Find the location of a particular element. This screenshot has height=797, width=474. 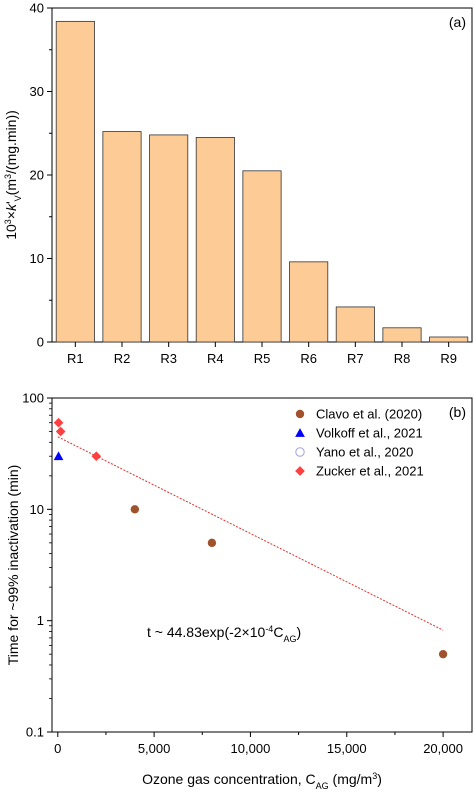

annot-mid: C is located at coordinates (278, 632).